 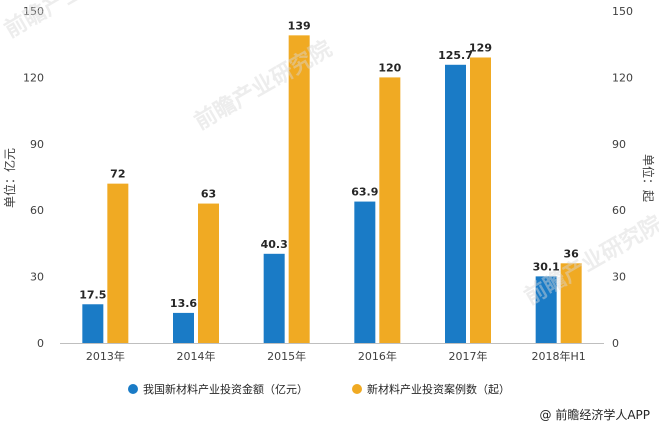 What do you see at coordinates (389, 67) in the screenshot?
I see `data-label-s1-3: 120` at bounding box center [389, 67].